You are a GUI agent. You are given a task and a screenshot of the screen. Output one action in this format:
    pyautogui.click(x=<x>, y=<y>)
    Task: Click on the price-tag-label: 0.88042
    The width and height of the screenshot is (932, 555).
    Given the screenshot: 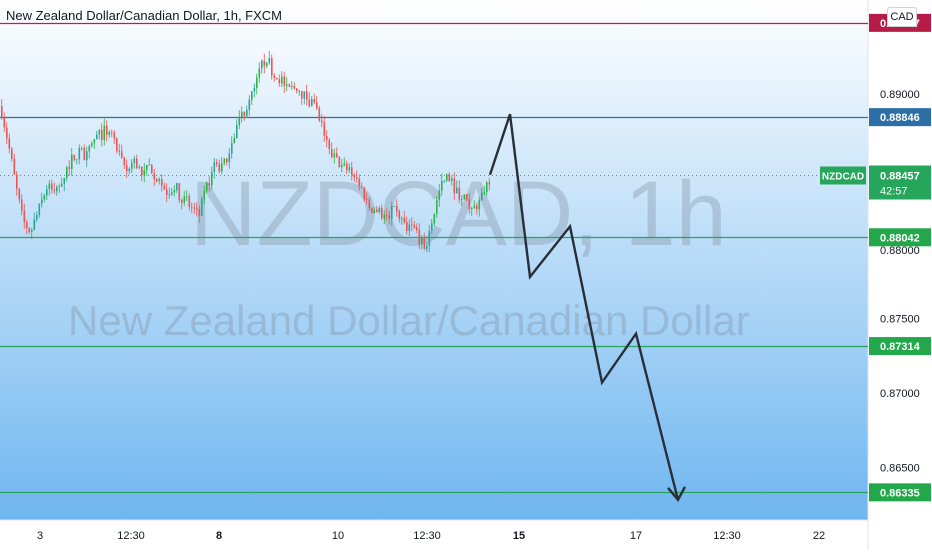 What is the action you would take?
    pyautogui.click(x=900, y=238)
    